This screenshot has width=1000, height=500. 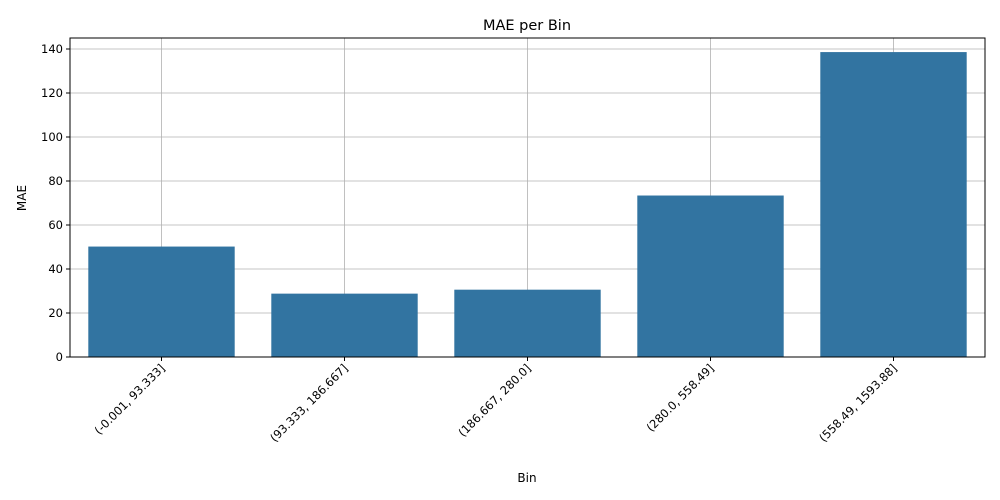 What do you see at coordinates (309, 403) in the screenshot?
I see `x-tick-label: (93.333, 186.667]` at bounding box center [309, 403].